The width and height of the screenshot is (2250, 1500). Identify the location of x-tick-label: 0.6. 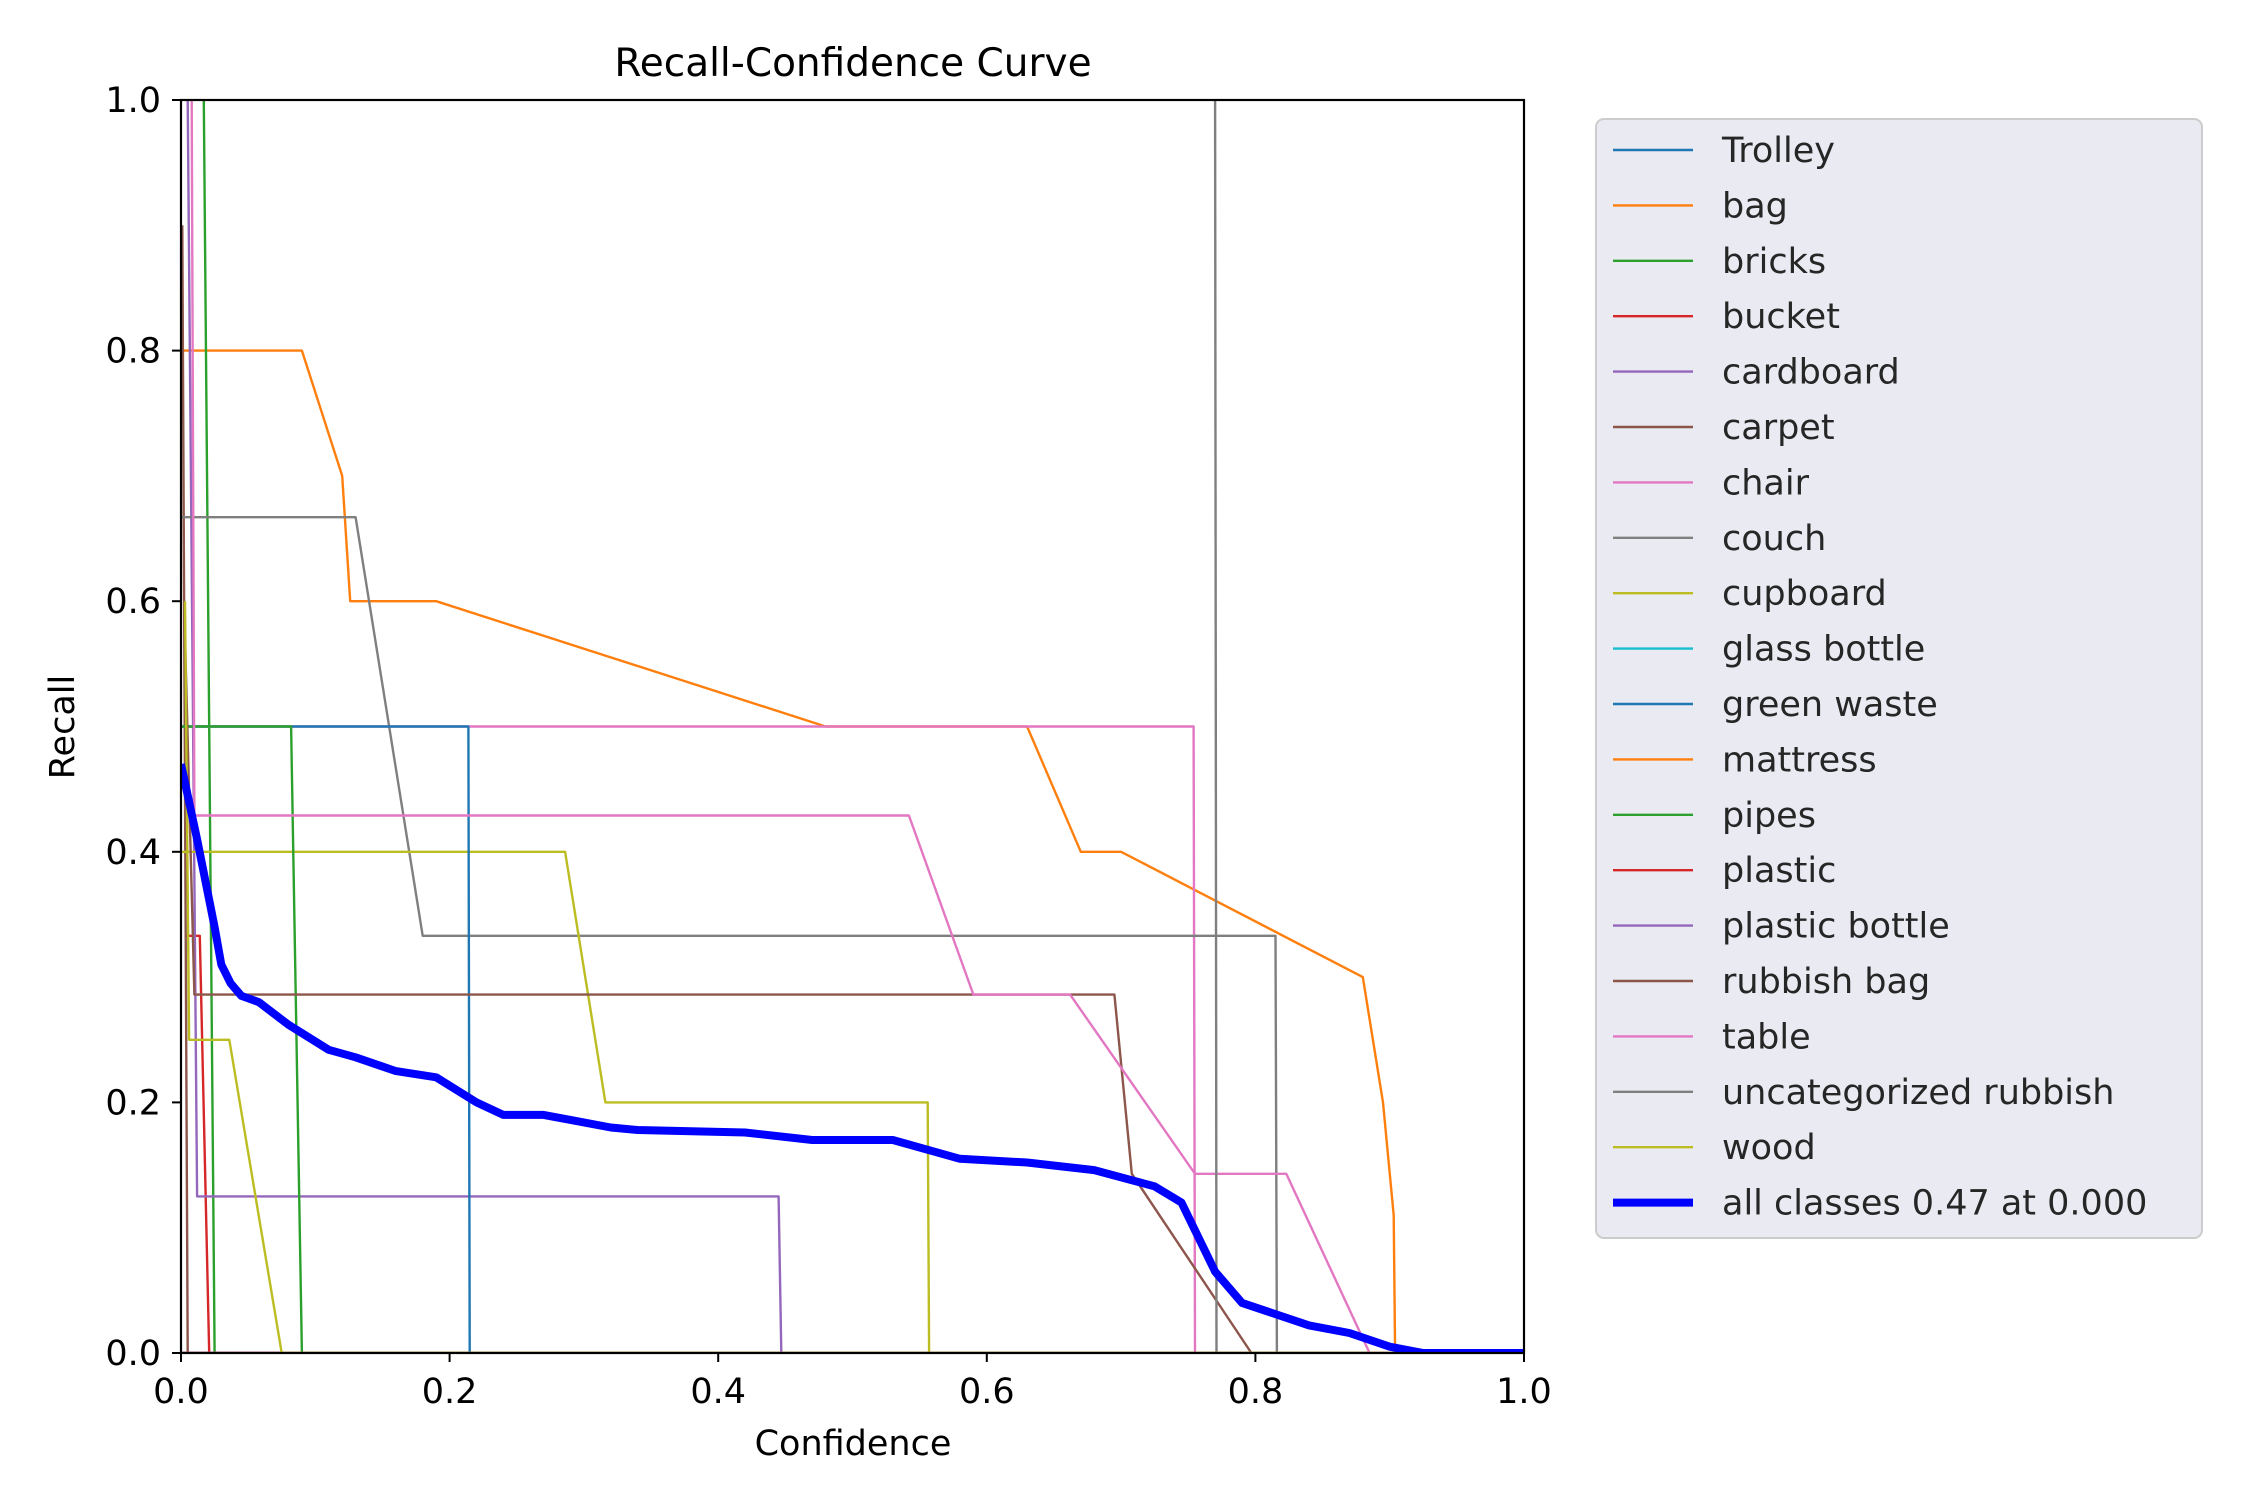
(987, 1392).